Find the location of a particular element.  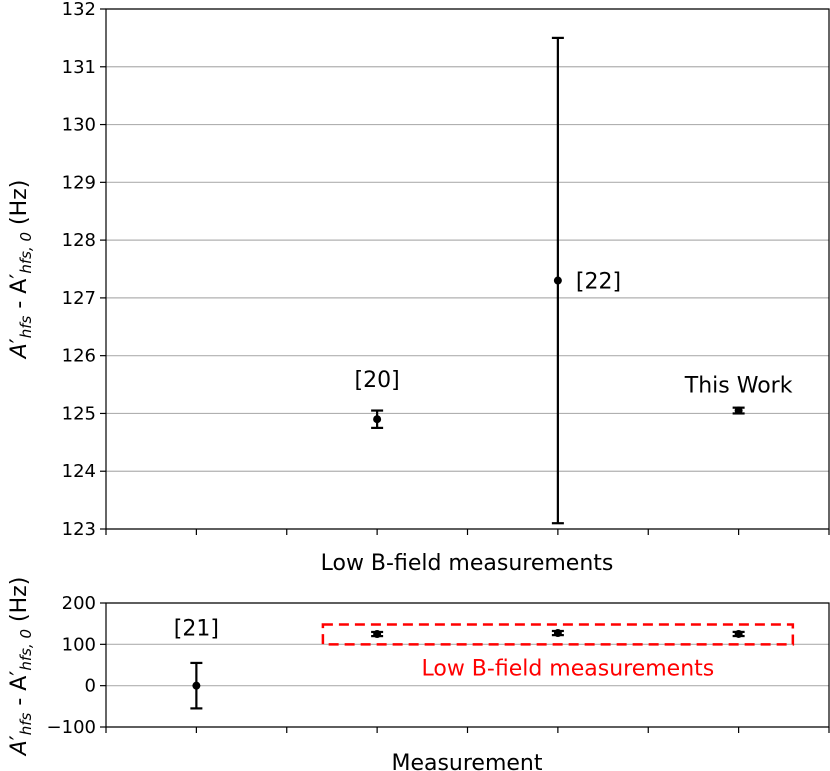

point-label: [21] is located at coordinates (196, 629).